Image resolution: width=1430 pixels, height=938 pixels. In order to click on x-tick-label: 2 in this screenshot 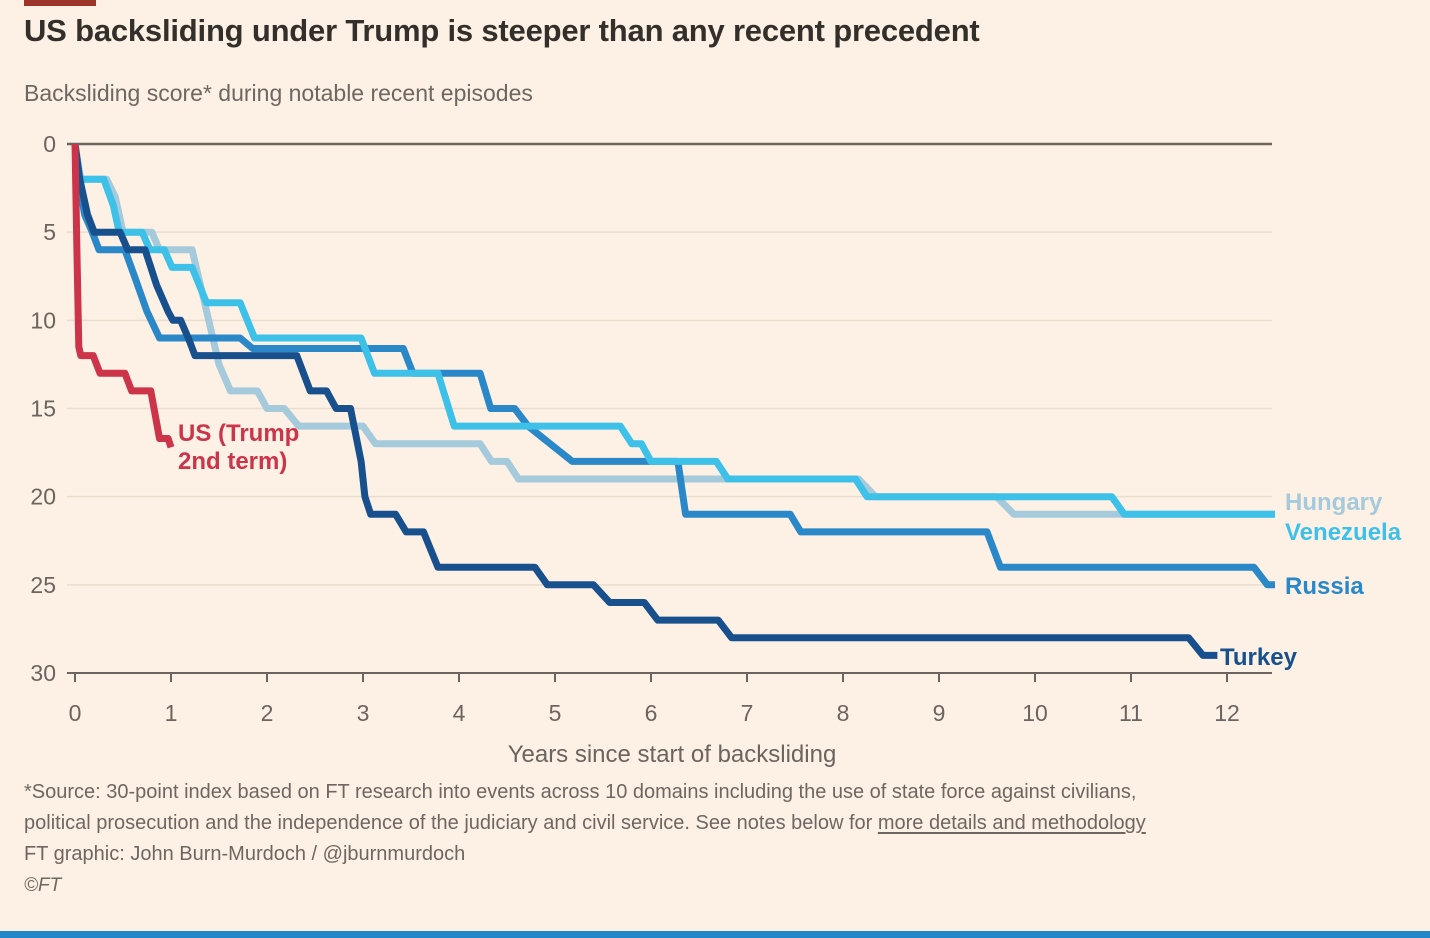, I will do `click(267, 713)`.